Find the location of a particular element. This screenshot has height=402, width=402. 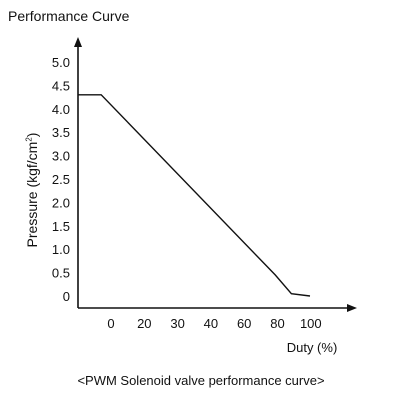

y-tick-label: 1.0 is located at coordinates (61, 249).